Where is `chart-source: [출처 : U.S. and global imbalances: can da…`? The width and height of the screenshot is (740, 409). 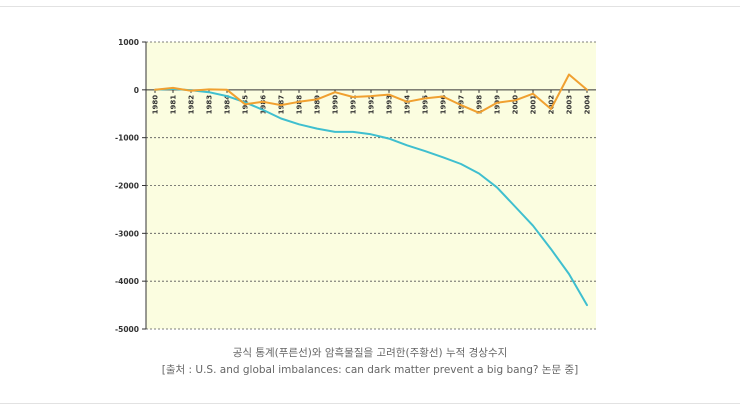
chart-source: [출처 : U.S. and global imbalances: can da… is located at coordinates (370, 370).